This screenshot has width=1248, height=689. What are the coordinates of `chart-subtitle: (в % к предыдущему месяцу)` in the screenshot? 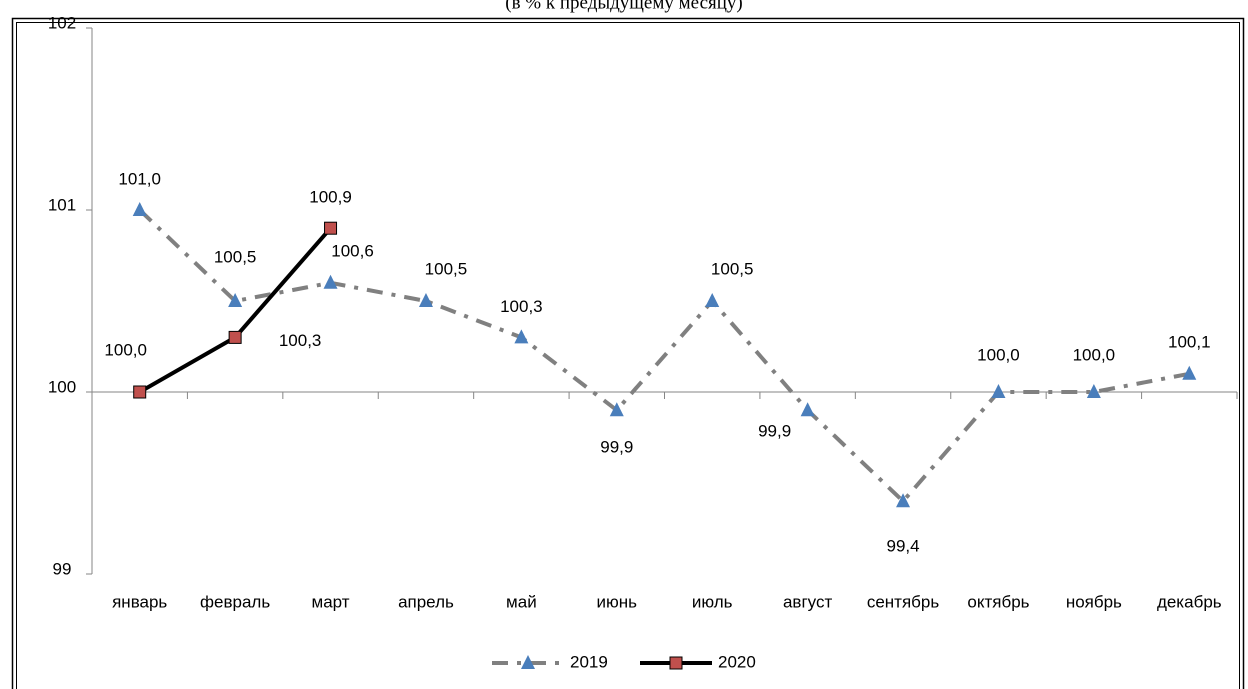 It's located at (624, 6).